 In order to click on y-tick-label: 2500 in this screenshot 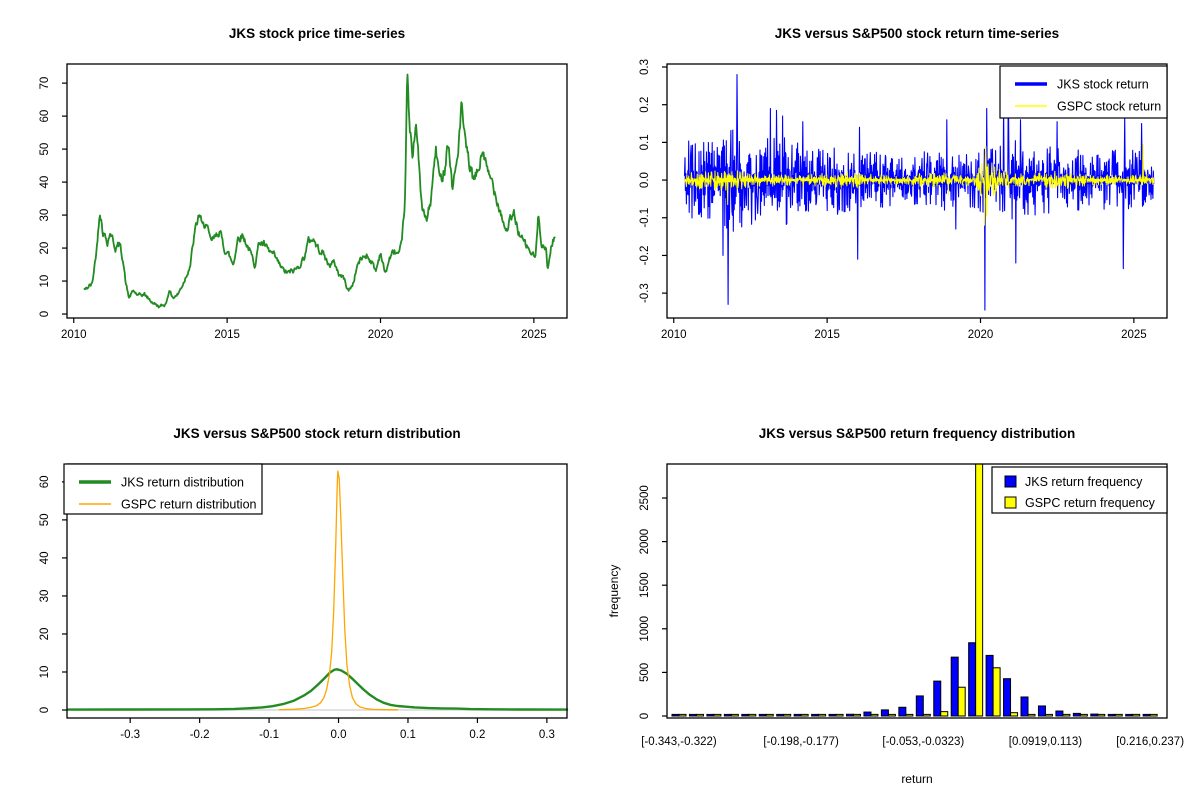, I will do `click(645, 498)`.